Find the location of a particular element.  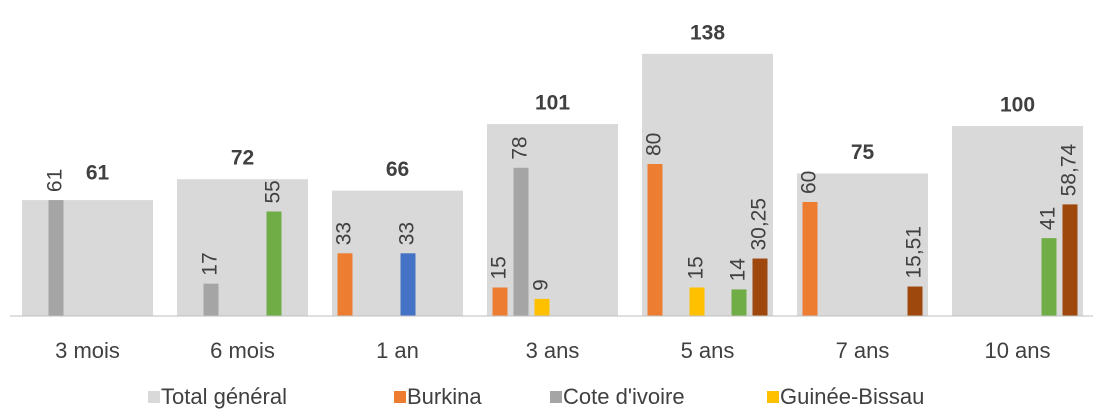

total-label: 100 is located at coordinates (1017, 105).